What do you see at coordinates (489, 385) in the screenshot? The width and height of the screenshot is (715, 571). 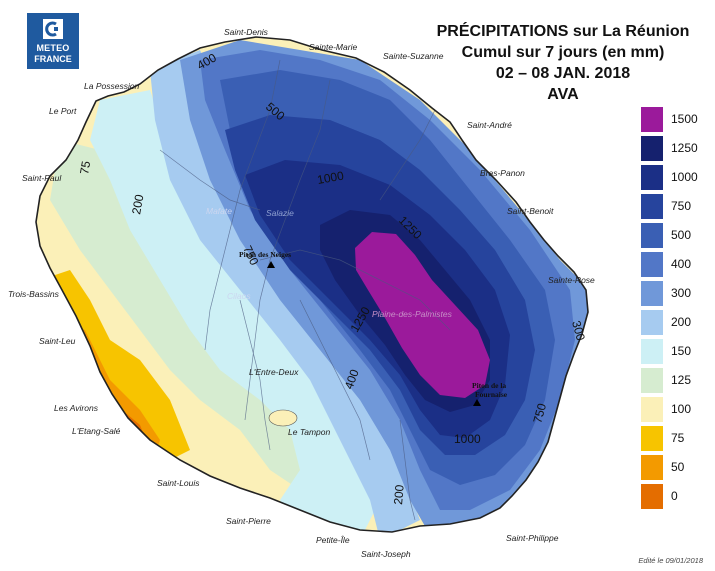 I see `peak-piton-fournaise-line1: Piton de la` at bounding box center [489, 385].